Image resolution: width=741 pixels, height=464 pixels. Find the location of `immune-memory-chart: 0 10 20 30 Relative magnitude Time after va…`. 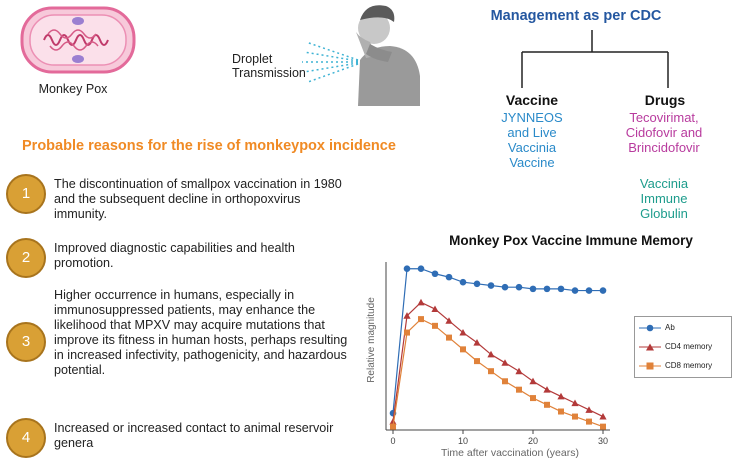

immune-memory-chart: 0 10 20 30 Relative magnitude Time after va… is located at coordinates (488, 360).